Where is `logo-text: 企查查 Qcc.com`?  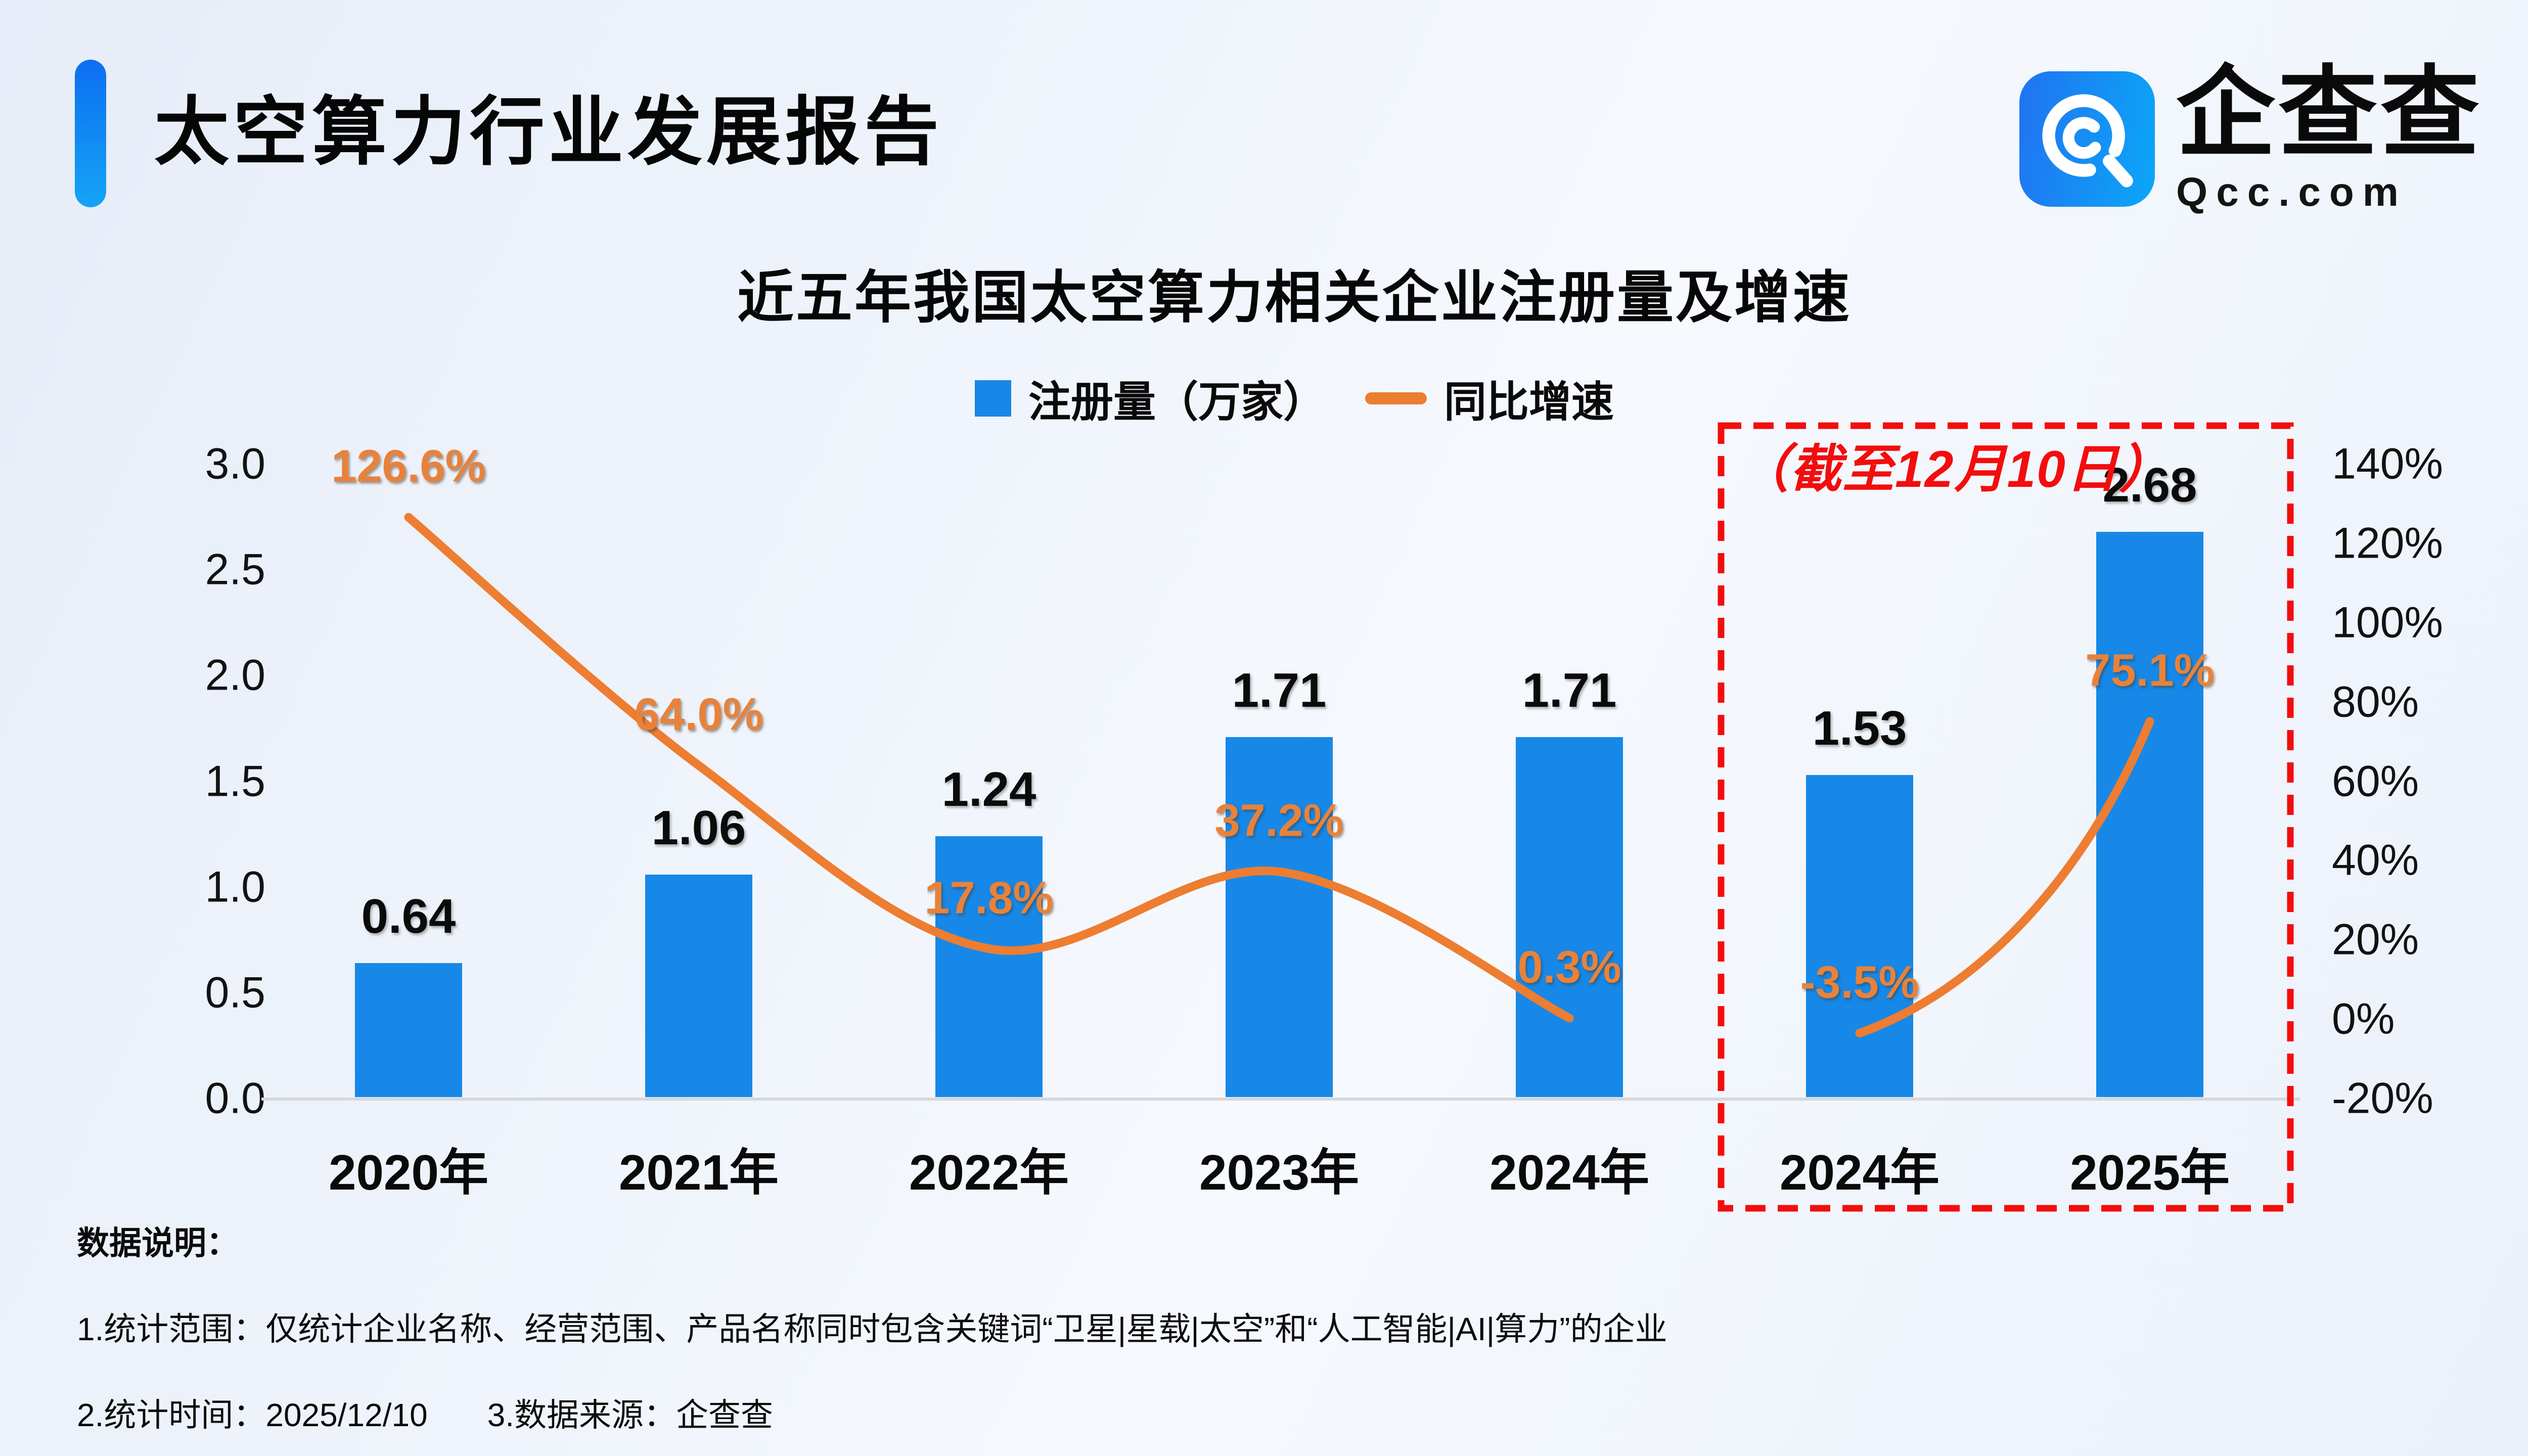 logo-text: 企查查 Qcc.com is located at coordinates (2329, 139).